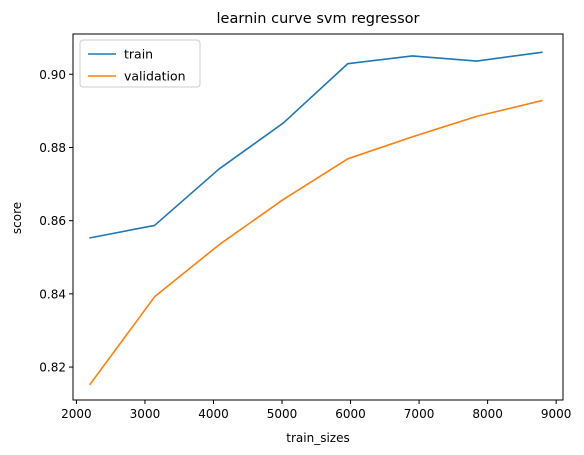 The image size is (584, 455). I want to click on x-tick-label: 4000, so click(213, 414).